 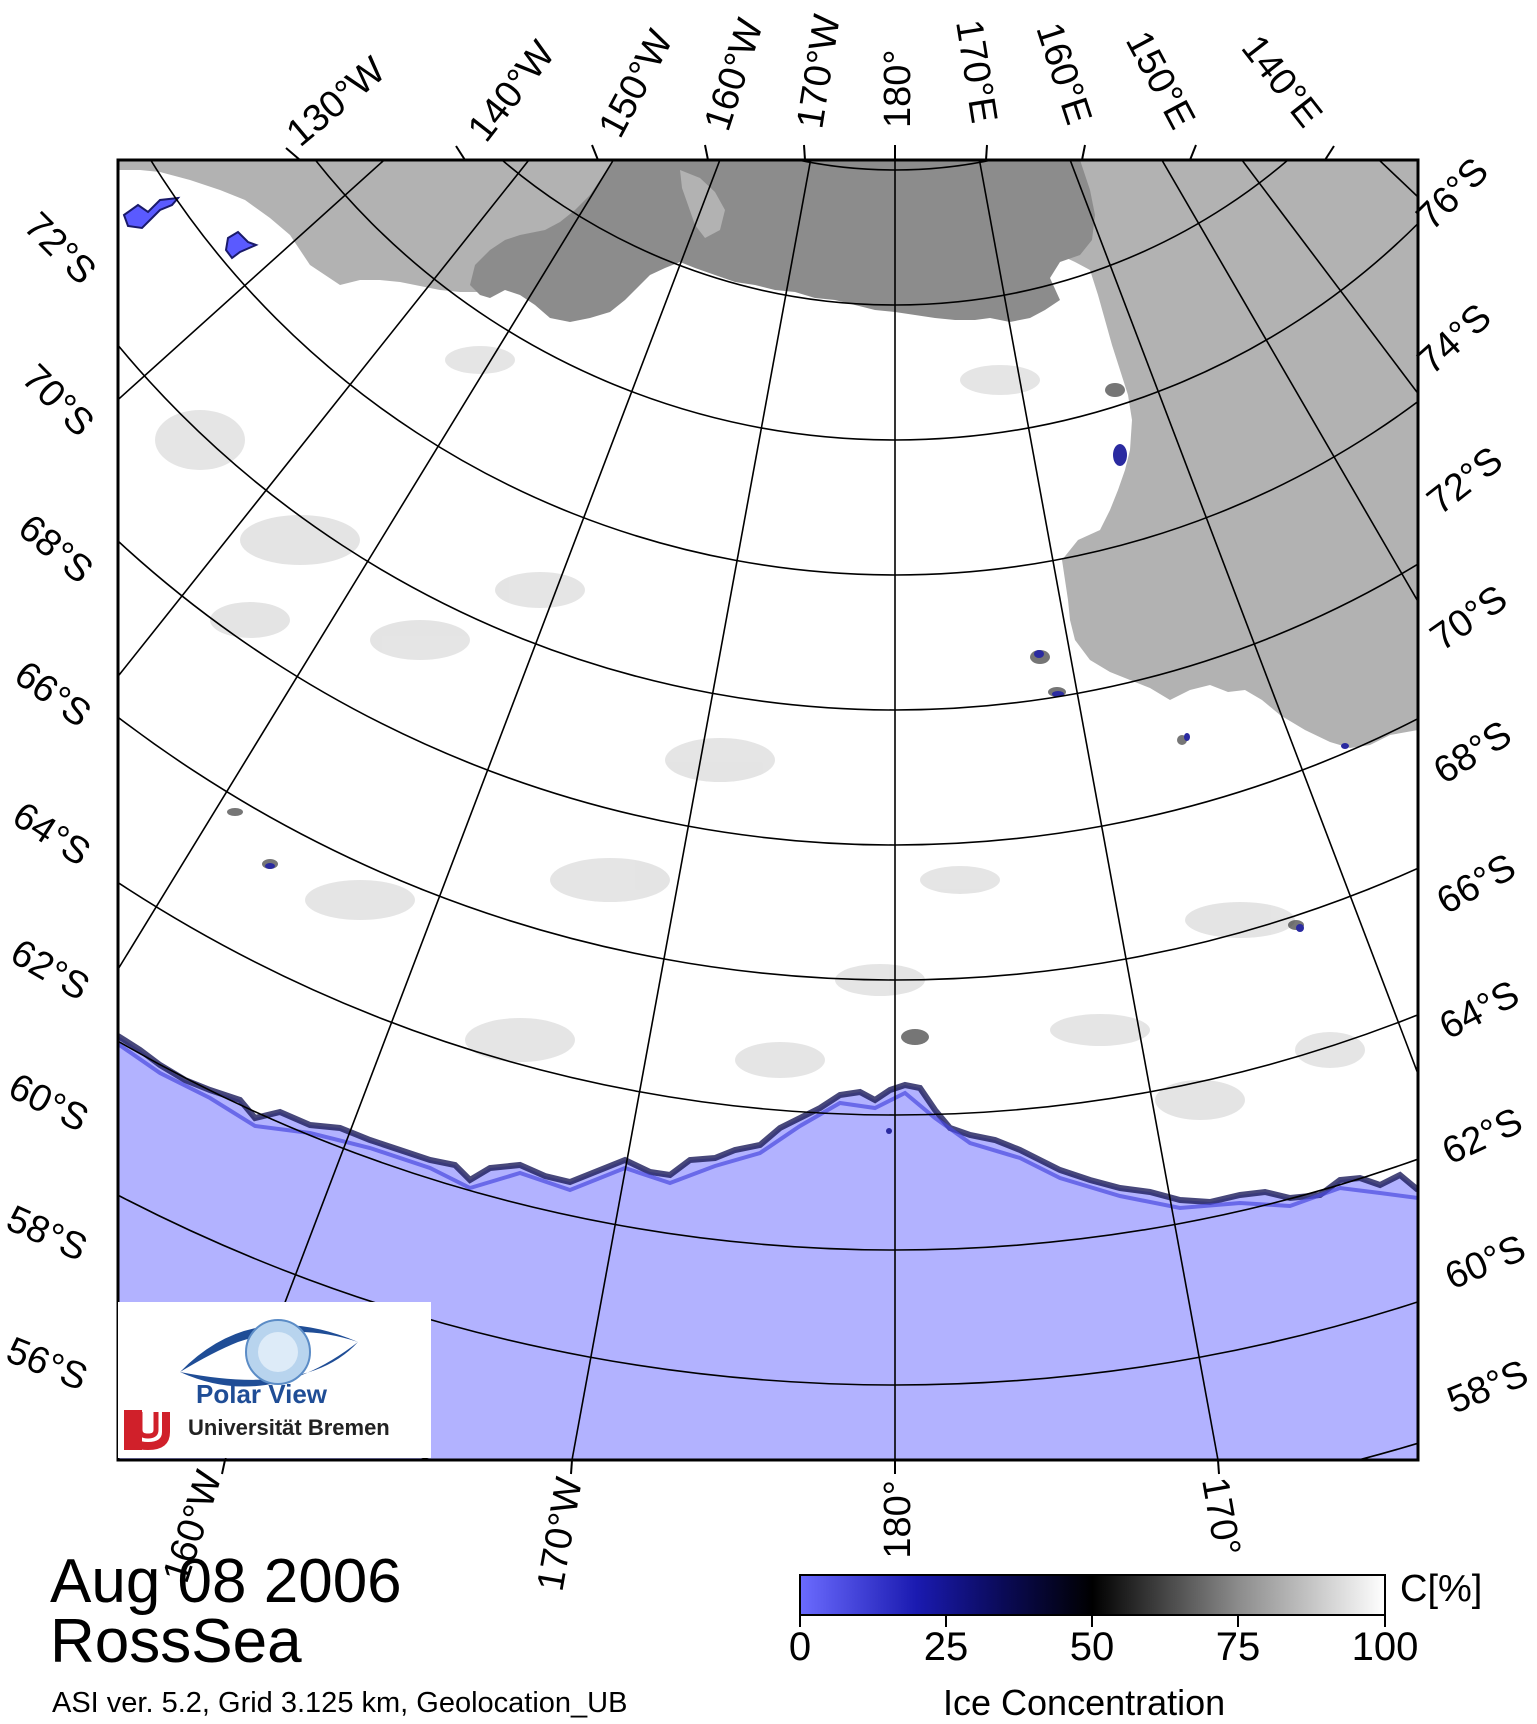 I want to click on lon-label-top: 140°W, so click(x=512, y=91).